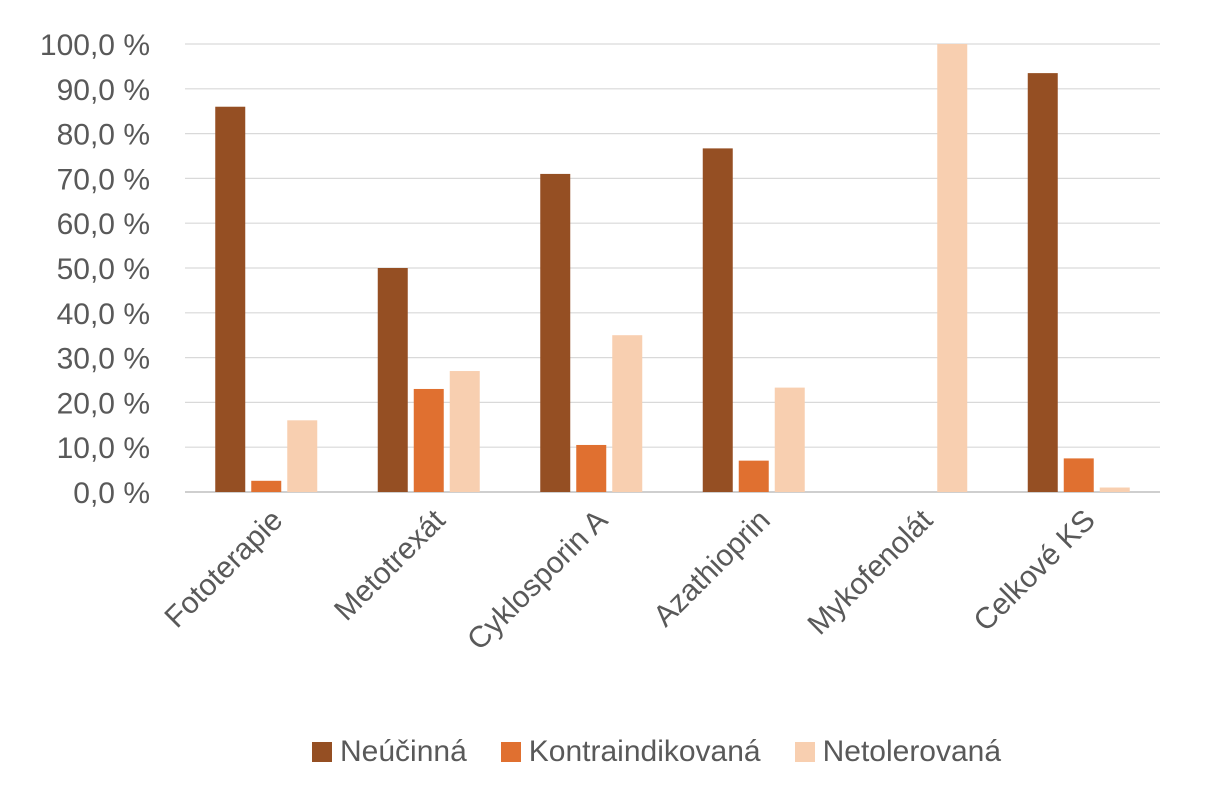  What do you see at coordinates (403, 751) in the screenshot?
I see `legend-label-series-0: Neúčinná` at bounding box center [403, 751].